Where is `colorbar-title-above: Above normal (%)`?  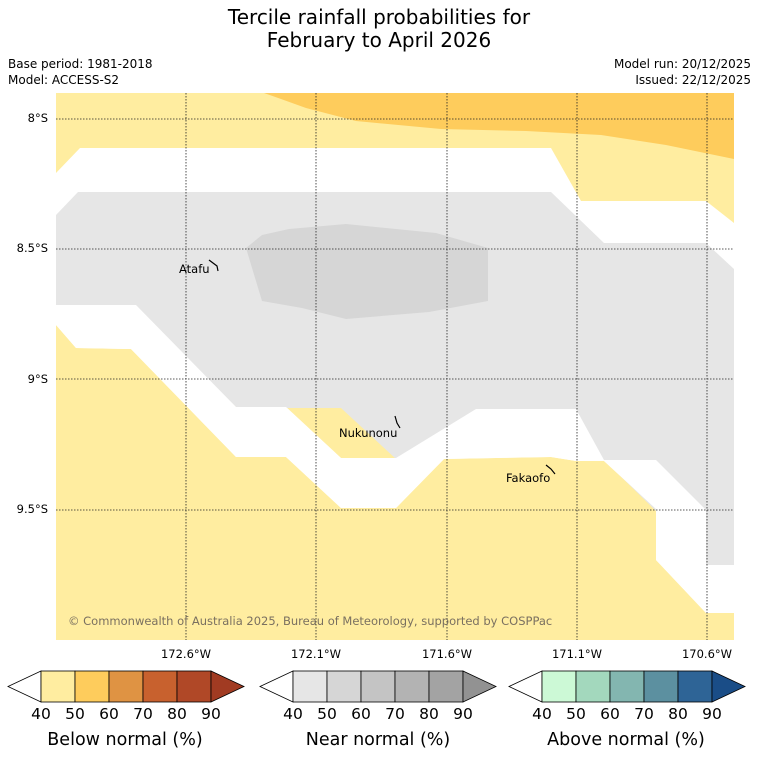 colorbar-title-above: Above normal (%) is located at coordinates (626, 740).